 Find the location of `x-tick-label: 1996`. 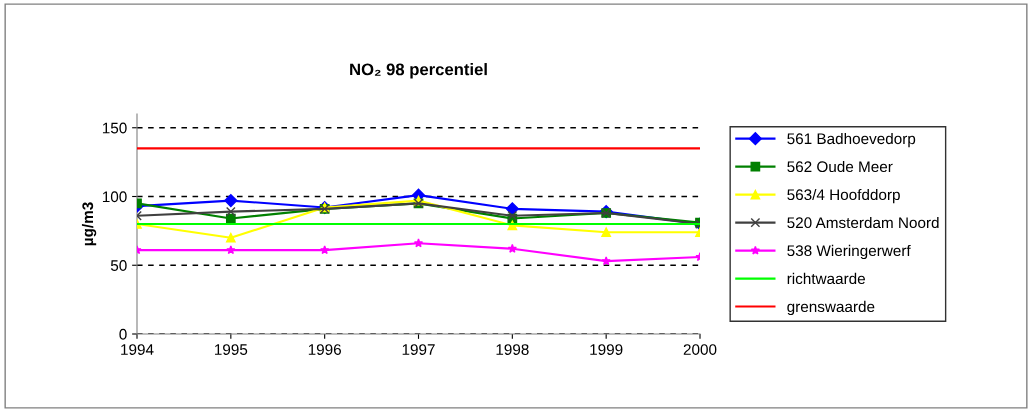

x-tick-label: 1996 is located at coordinates (324, 349).